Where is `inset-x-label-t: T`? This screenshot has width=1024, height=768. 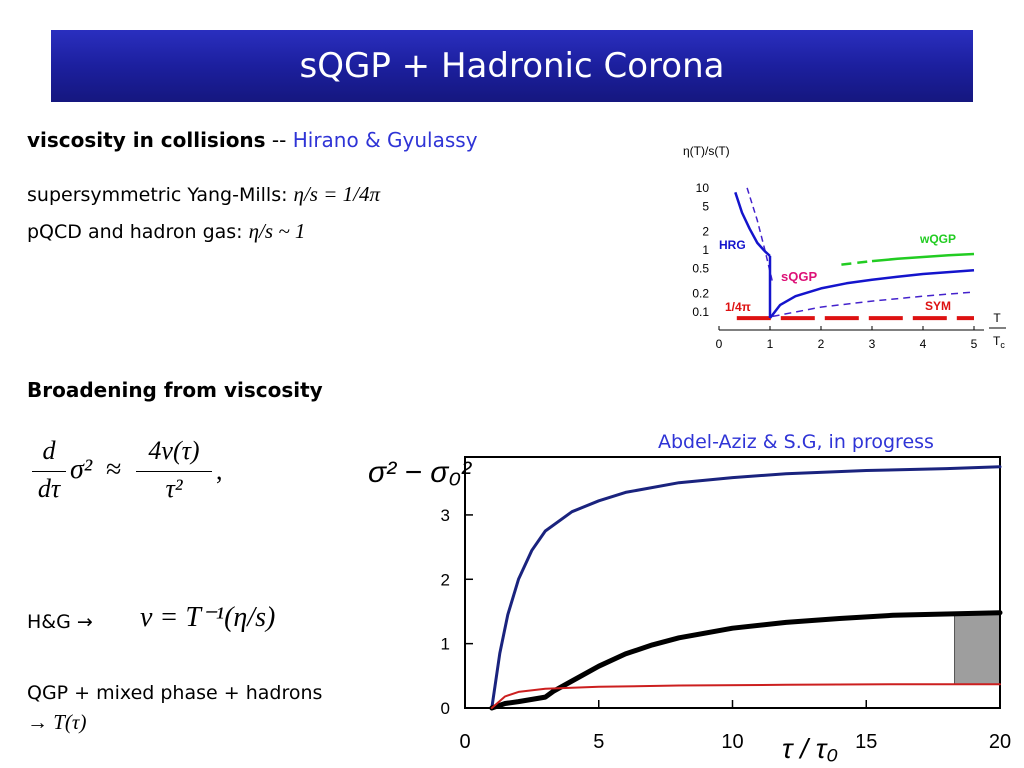 inset-x-label-t: T is located at coordinates (997, 318).